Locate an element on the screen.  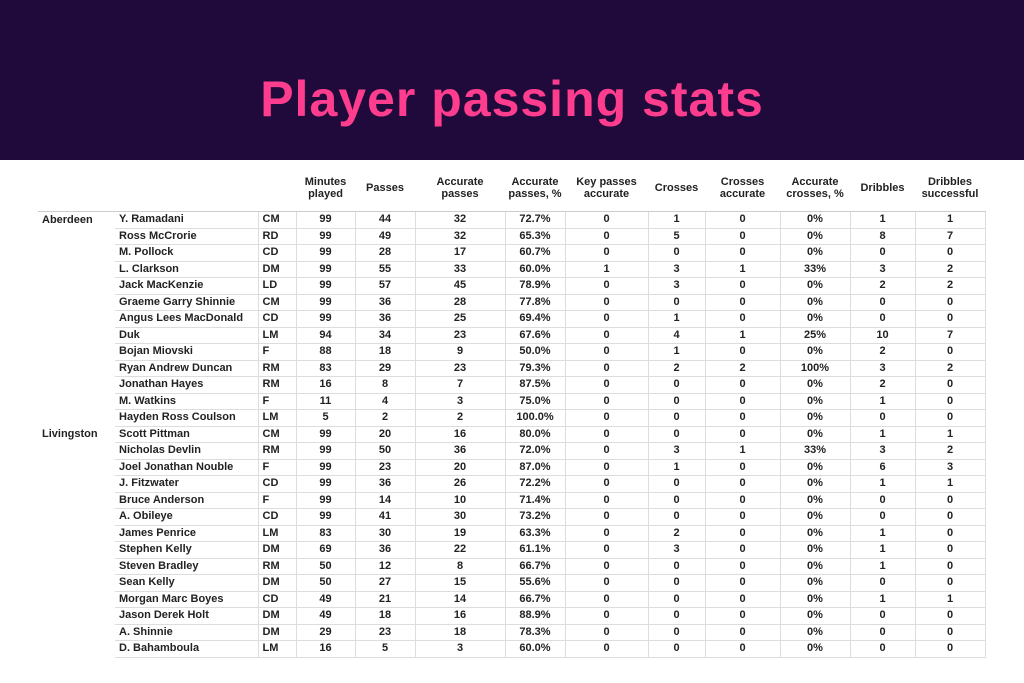
title: Player passing stats is located at coordinates (512, 99).